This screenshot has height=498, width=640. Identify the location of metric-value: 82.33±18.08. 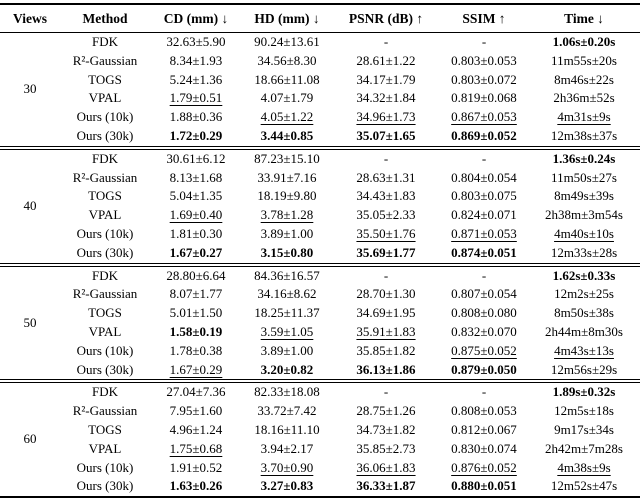
(287, 392).